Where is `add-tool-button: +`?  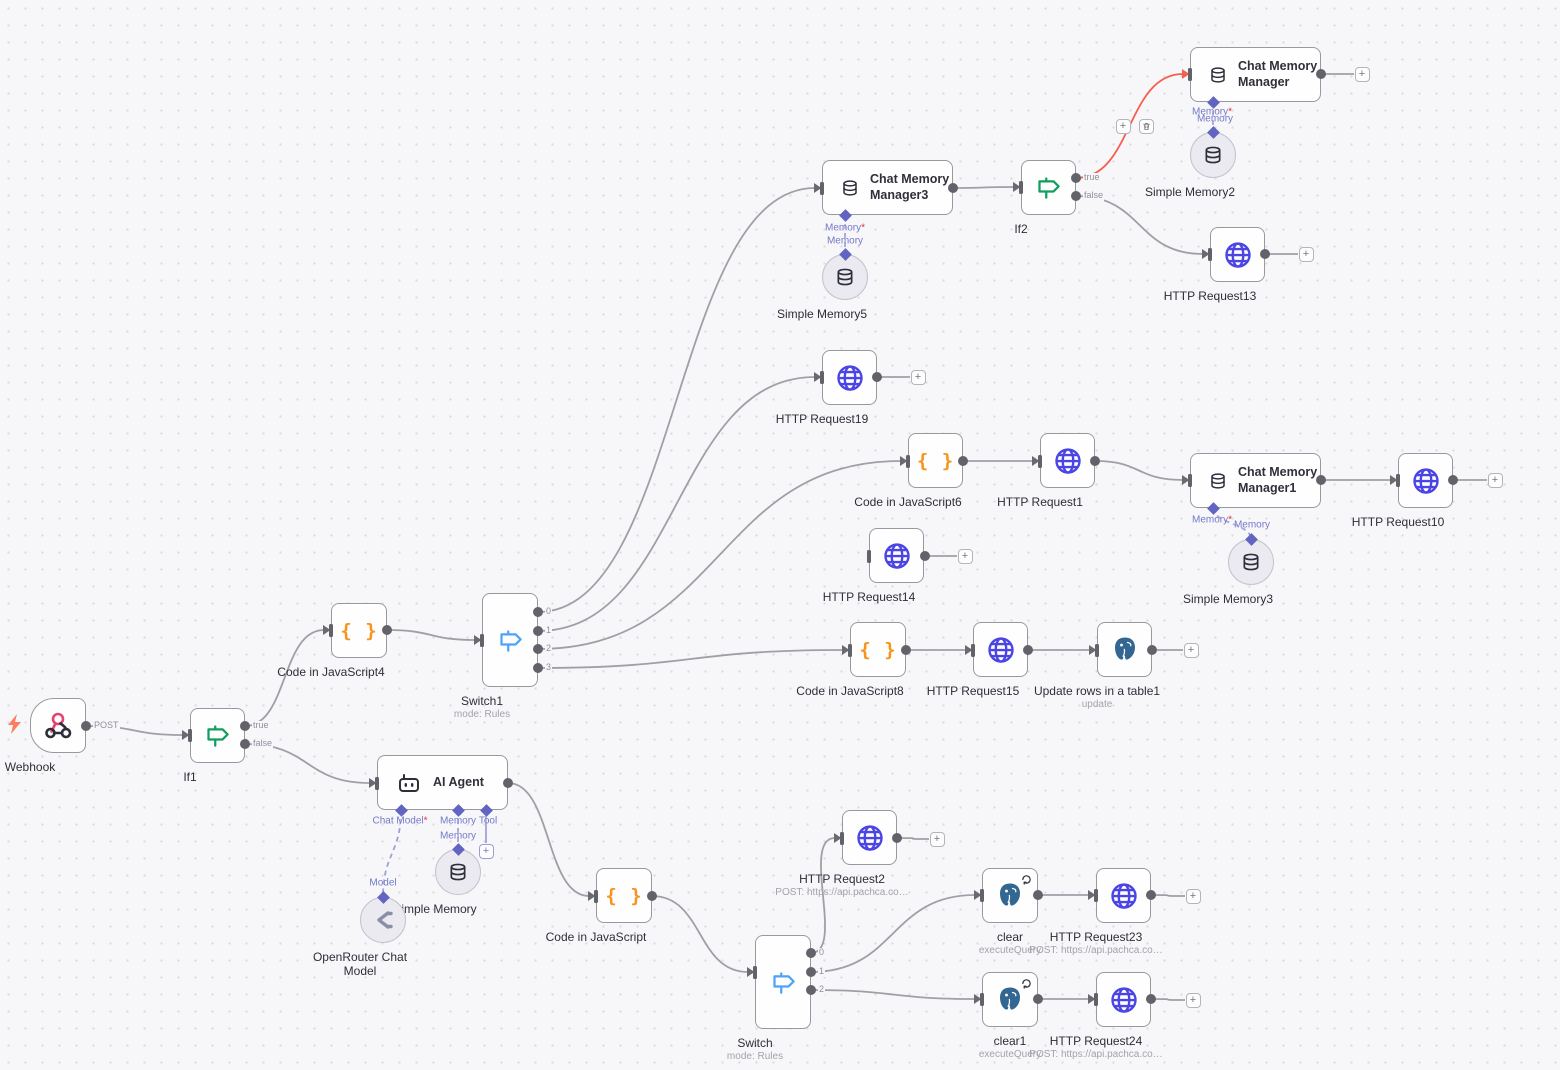 add-tool-button: + is located at coordinates (486, 851).